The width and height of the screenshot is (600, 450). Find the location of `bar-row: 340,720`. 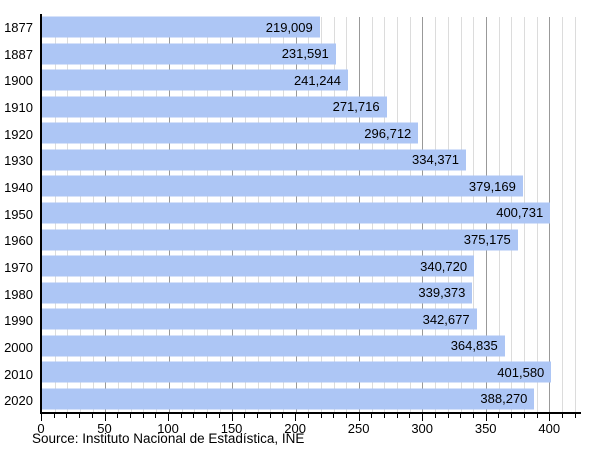

bar-row: 340,720 is located at coordinates (311, 266).